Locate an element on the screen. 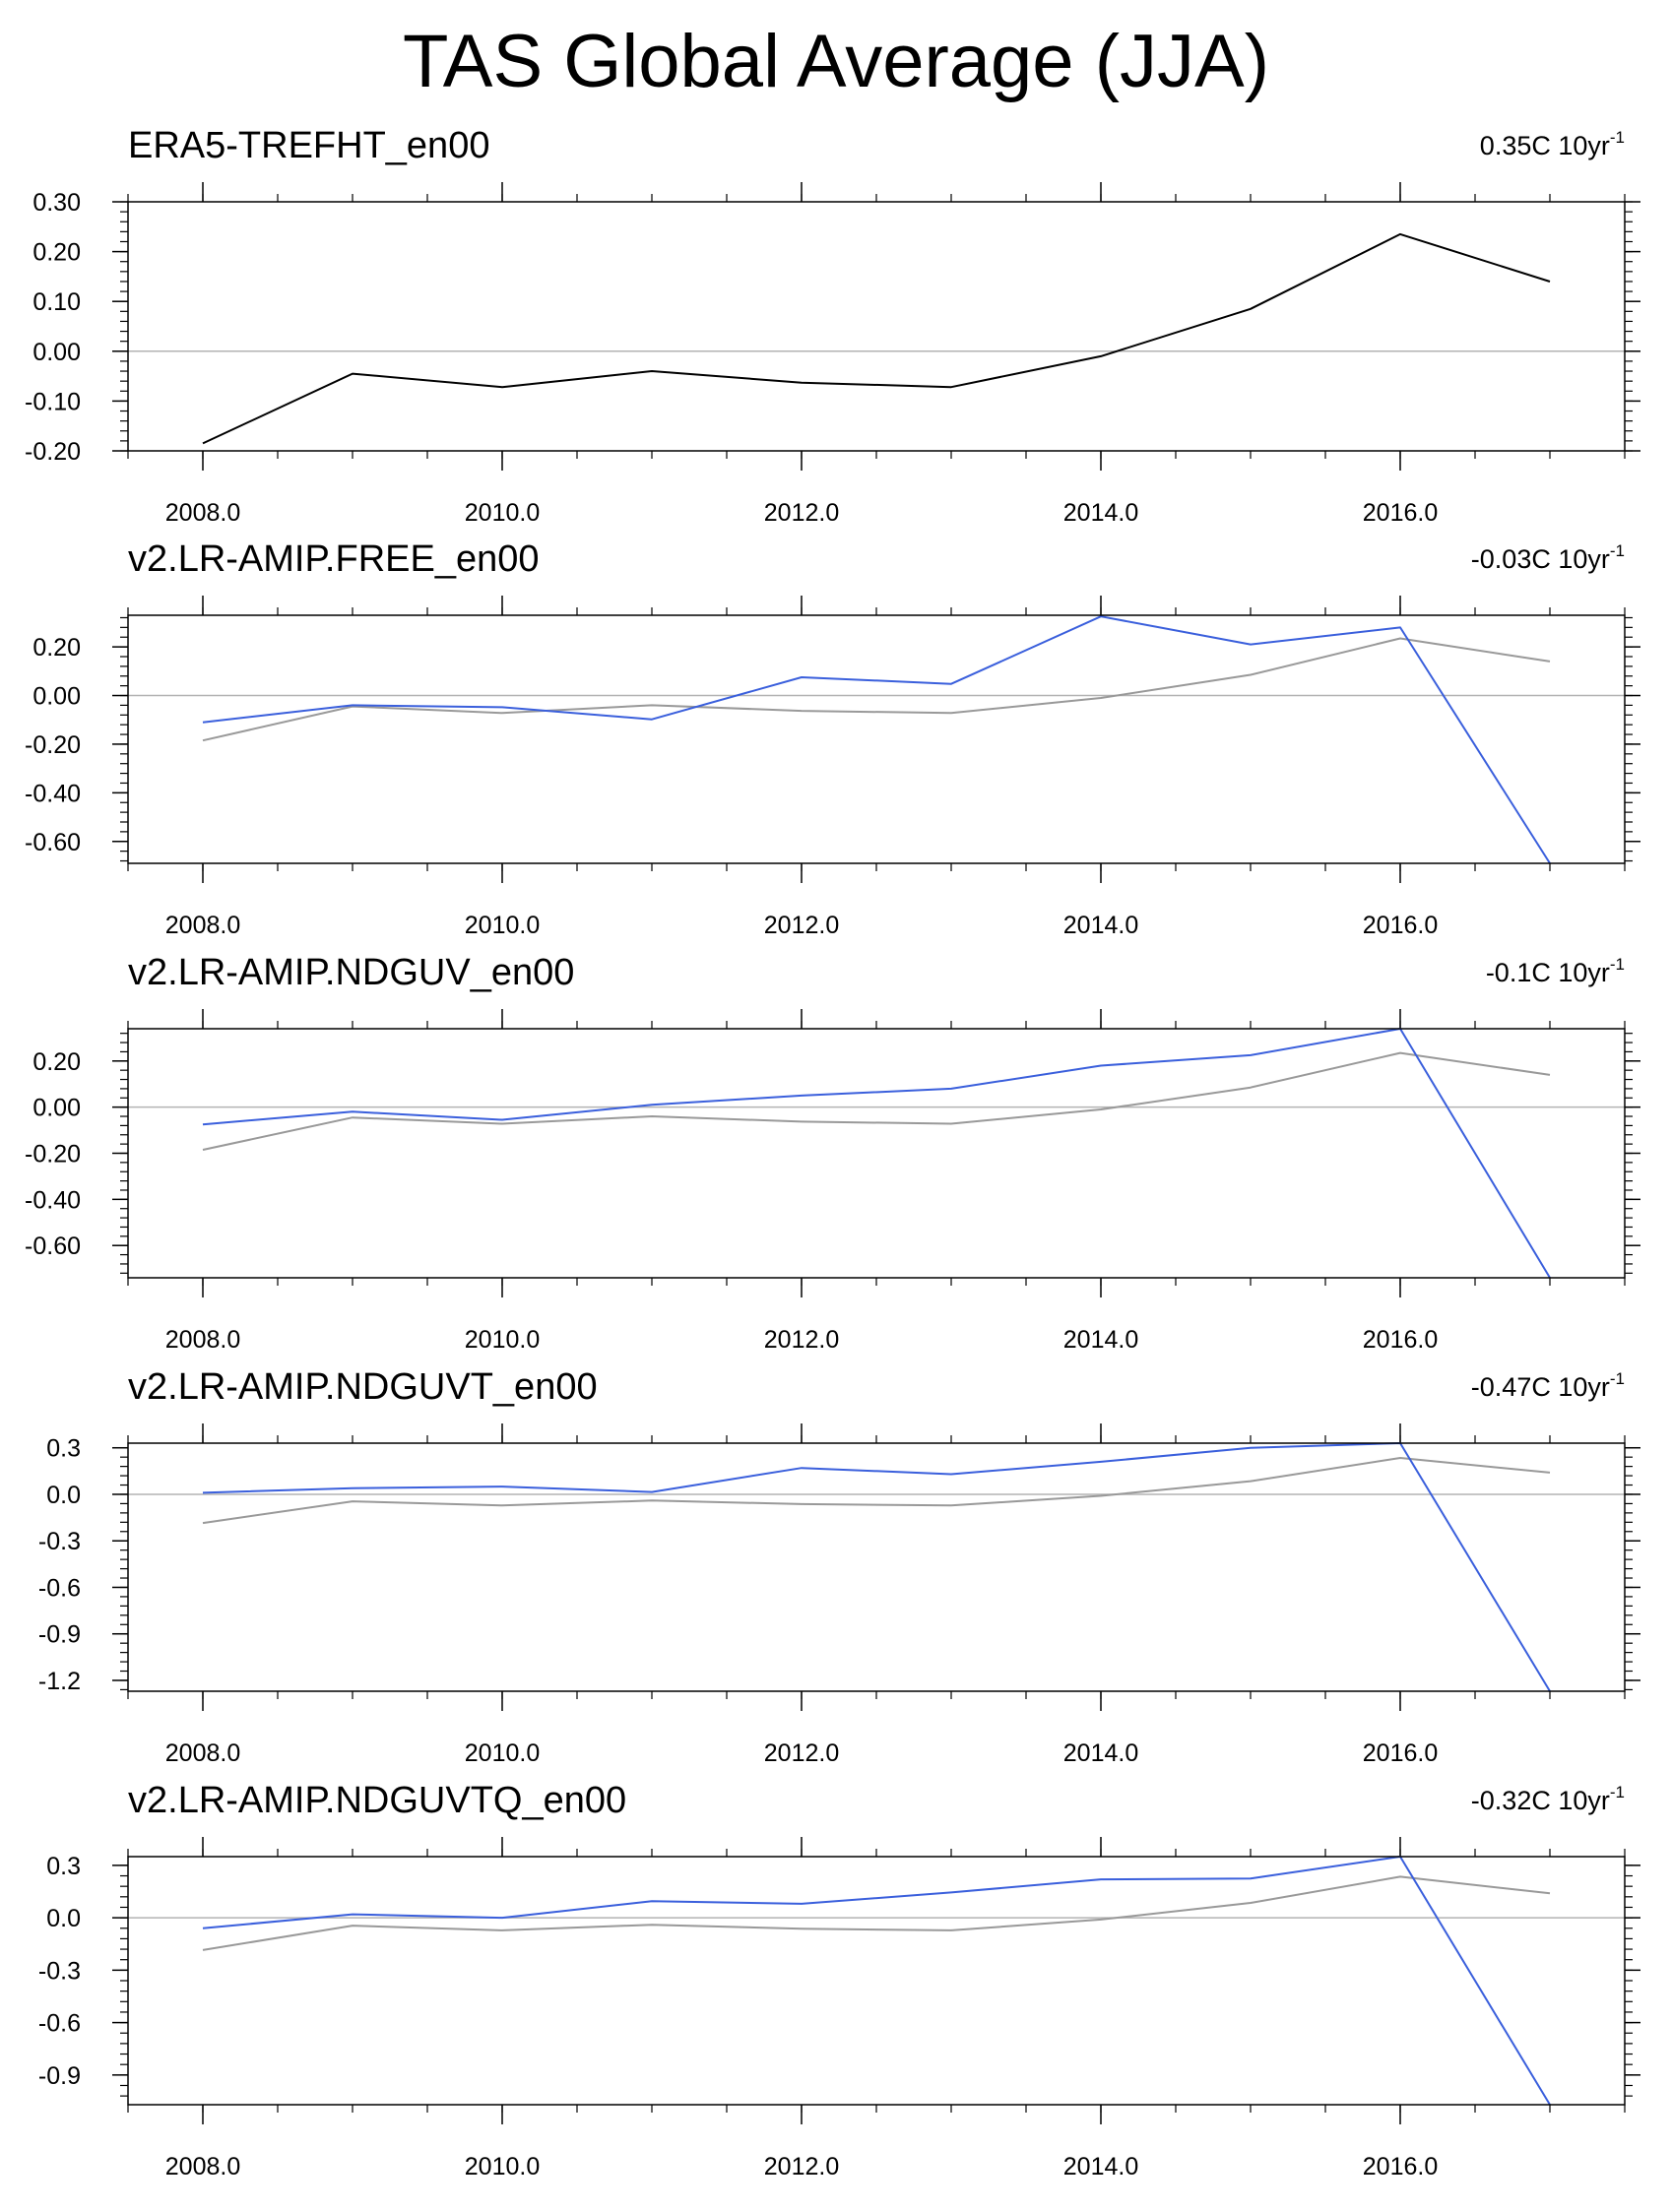 The height and width of the screenshot is (2212, 1672). page-title: TAS Global Average (JJA) is located at coordinates (835, 62).